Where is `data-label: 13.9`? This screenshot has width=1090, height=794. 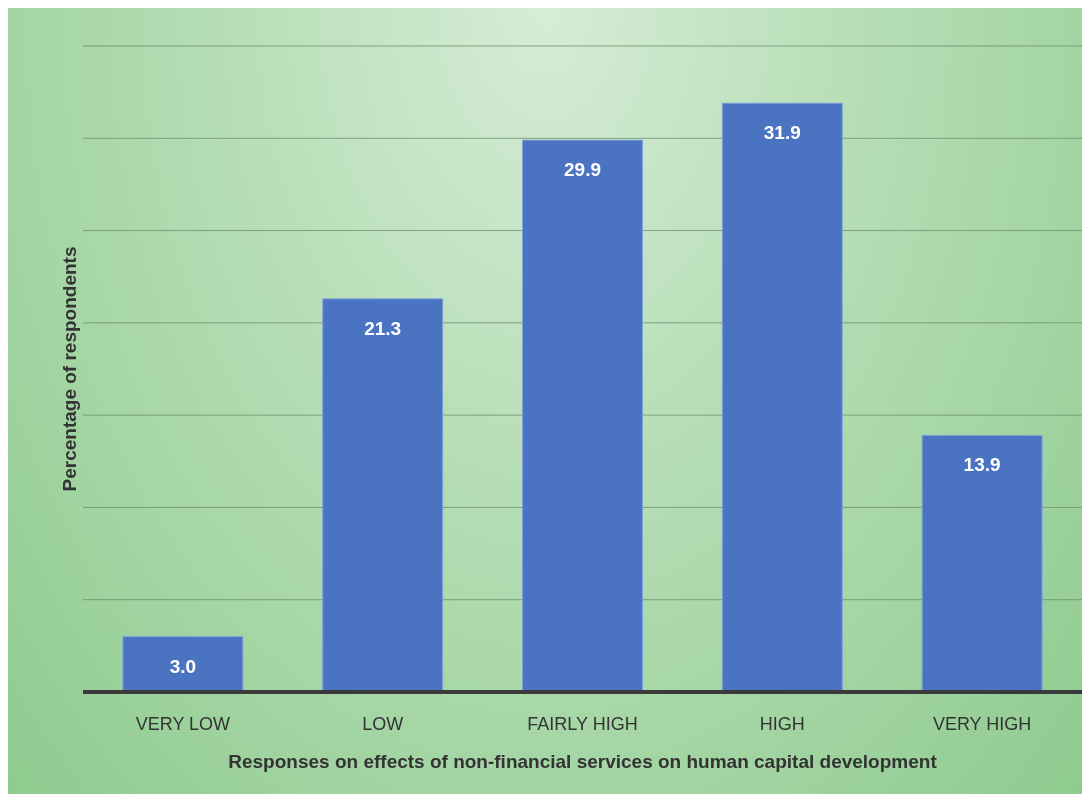 data-label: 13.9 is located at coordinates (982, 465).